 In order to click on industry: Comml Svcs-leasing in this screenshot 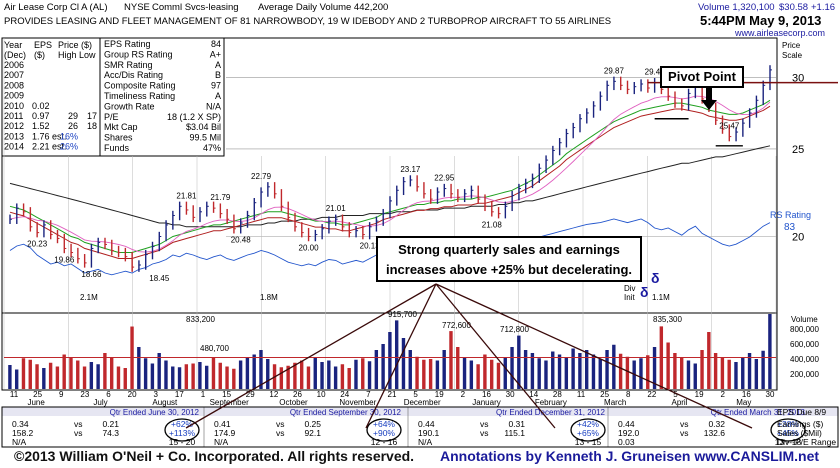, I will do `click(195, 7)`.